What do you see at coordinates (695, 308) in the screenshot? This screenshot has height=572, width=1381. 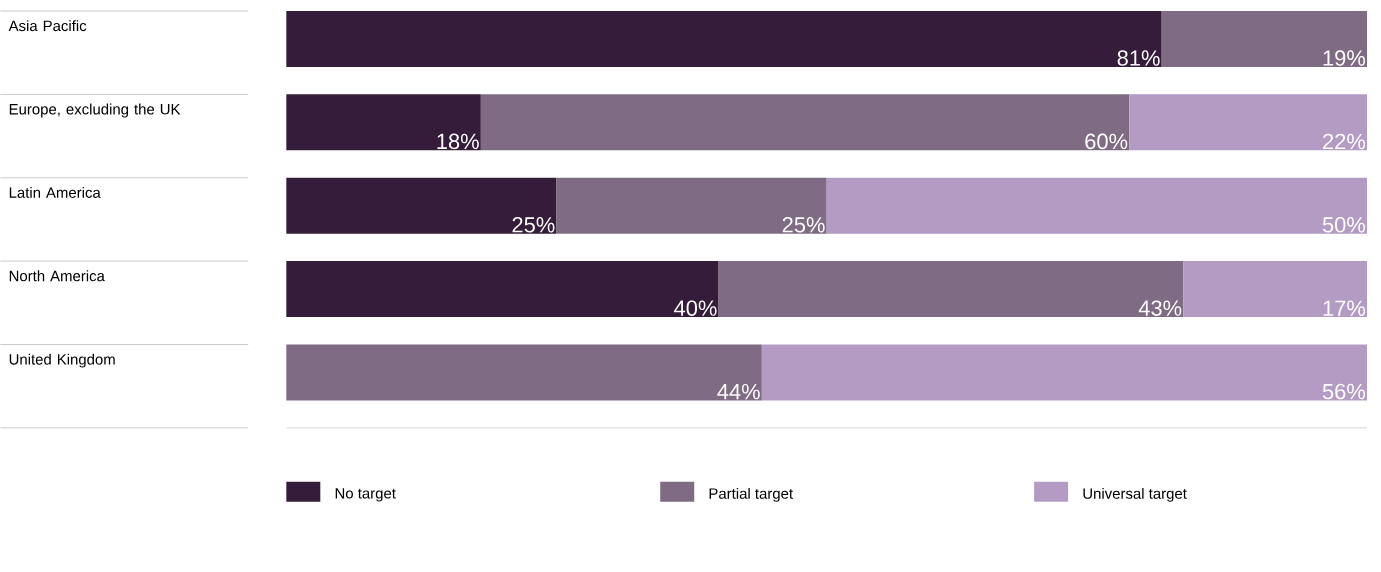 I see `data-label: 40%` at bounding box center [695, 308].